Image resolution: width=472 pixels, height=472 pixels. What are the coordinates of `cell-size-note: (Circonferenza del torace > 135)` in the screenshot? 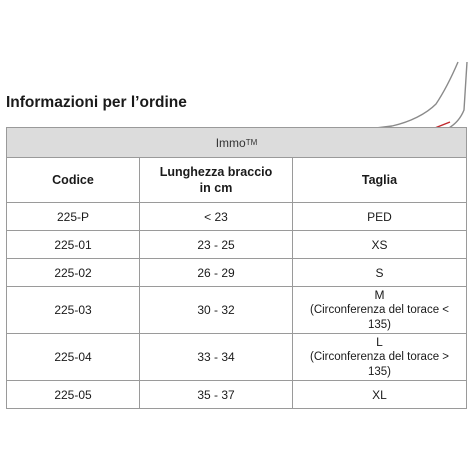 It's located at (379, 364).